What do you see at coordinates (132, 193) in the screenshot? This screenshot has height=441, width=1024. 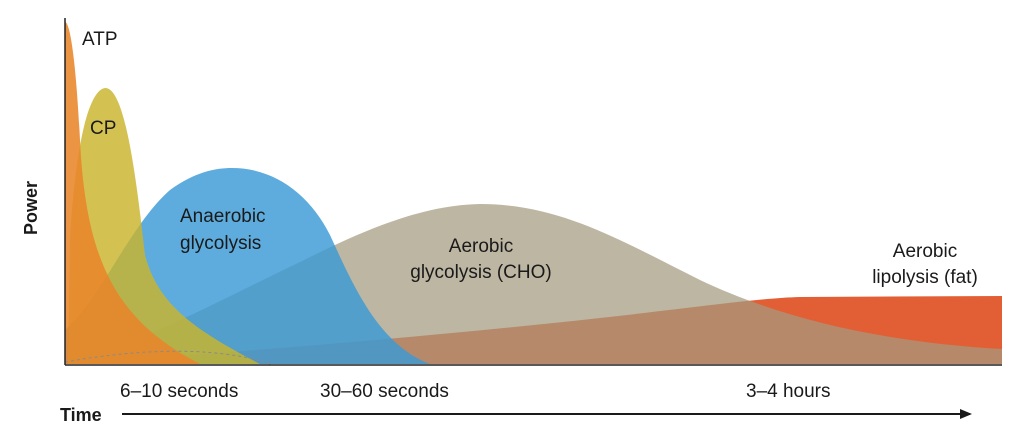 I see `atp-curve` at bounding box center [132, 193].